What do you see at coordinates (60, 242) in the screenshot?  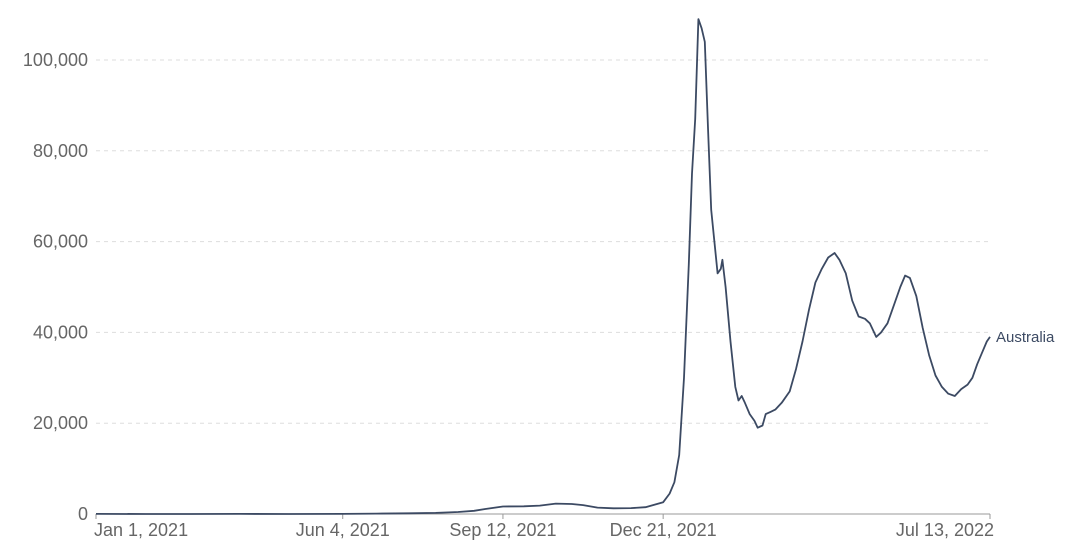 I see `y-tick-label: 60,000` at bounding box center [60, 242].